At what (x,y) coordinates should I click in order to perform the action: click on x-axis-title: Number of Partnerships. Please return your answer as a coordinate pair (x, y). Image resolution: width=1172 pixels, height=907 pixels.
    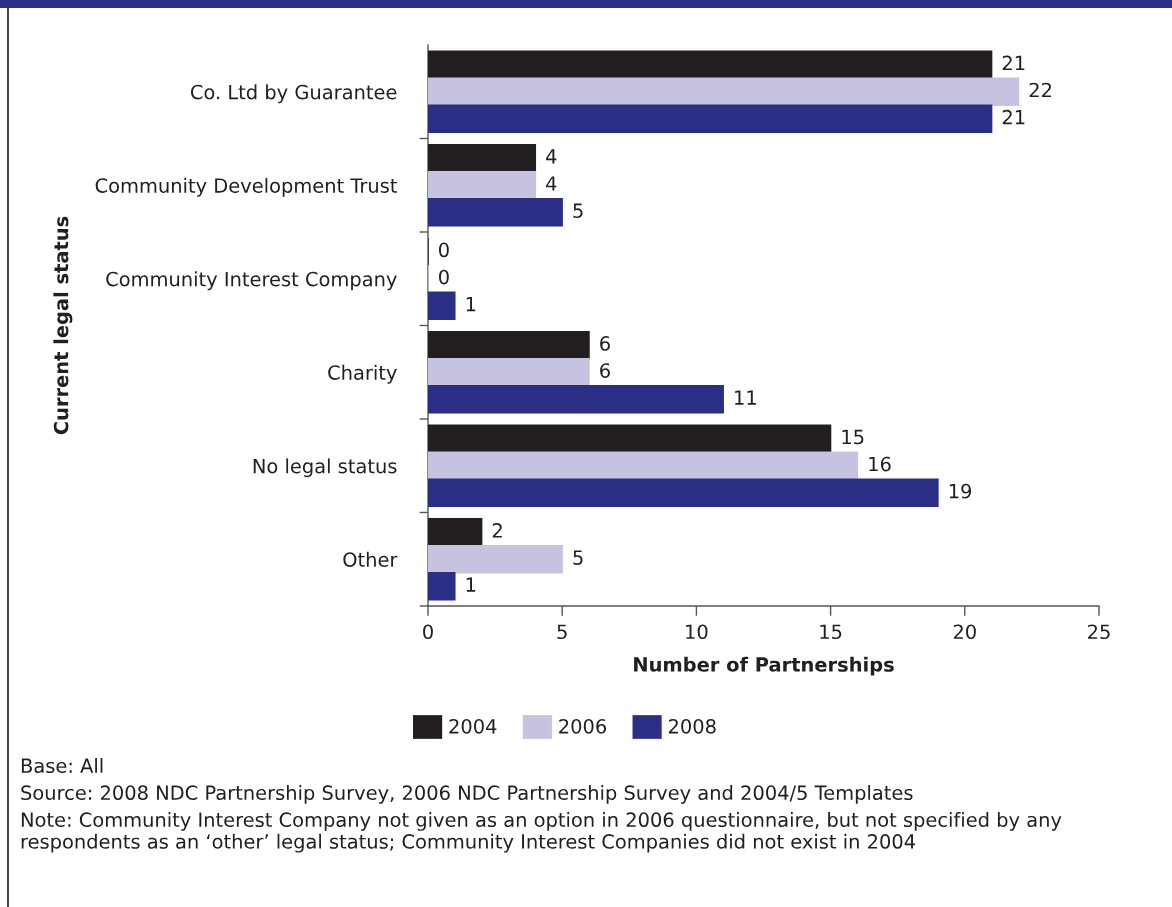
    Looking at the image, I should click on (764, 666).